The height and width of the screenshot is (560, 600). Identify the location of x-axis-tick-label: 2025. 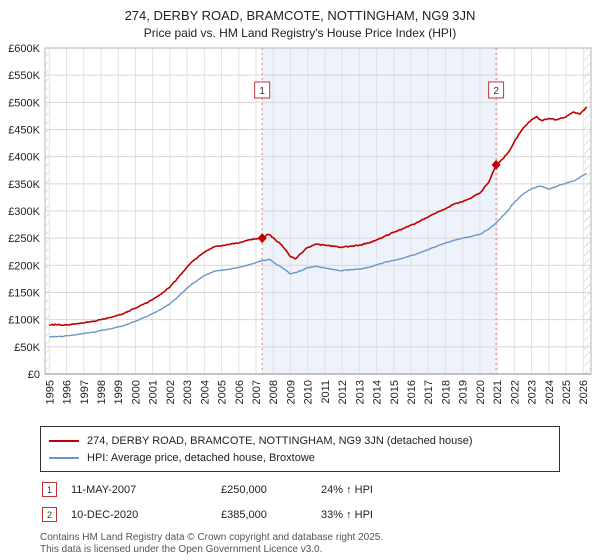
(567, 392).